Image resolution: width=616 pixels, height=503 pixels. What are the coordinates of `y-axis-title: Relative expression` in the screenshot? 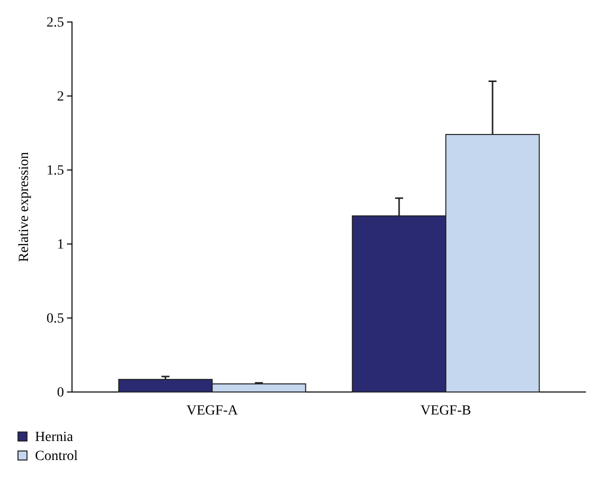 It's located at (24, 207).